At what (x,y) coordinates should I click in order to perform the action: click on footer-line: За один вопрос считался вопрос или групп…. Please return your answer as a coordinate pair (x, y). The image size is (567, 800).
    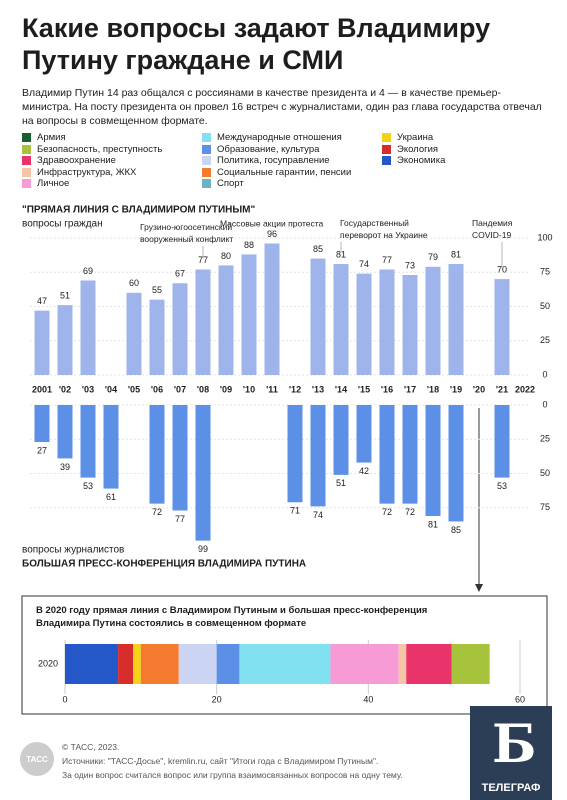
    Looking at the image, I should click on (232, 775).